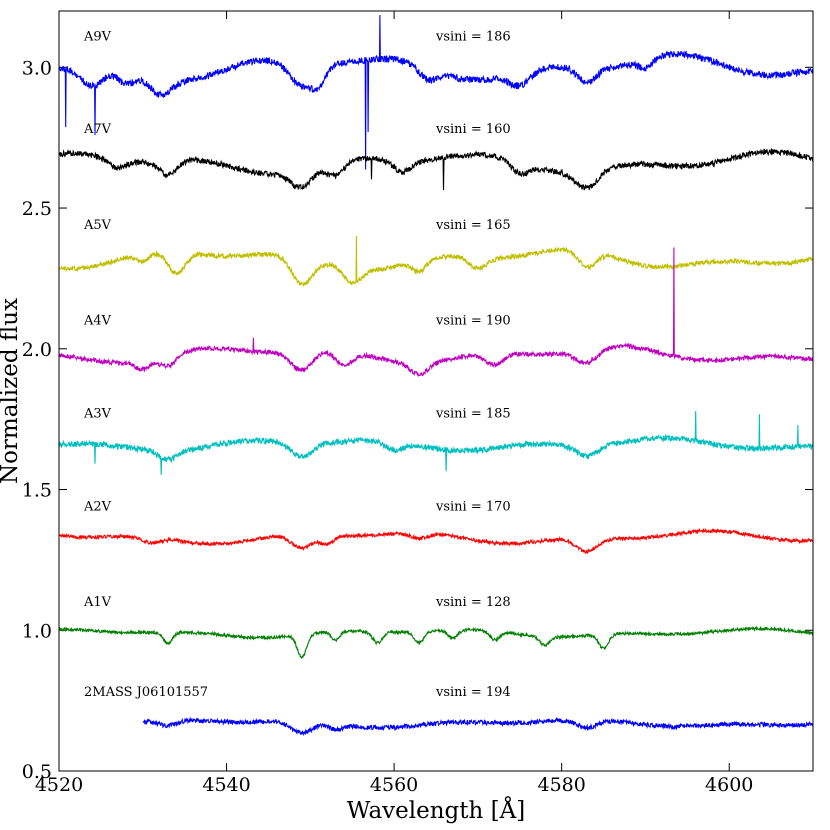 The image size is (830, 830). What do you see at coordinates (473, 225) in the screenshot?
I see `series-vsini-label: vsini = 165` at bounding box center [473, 225].